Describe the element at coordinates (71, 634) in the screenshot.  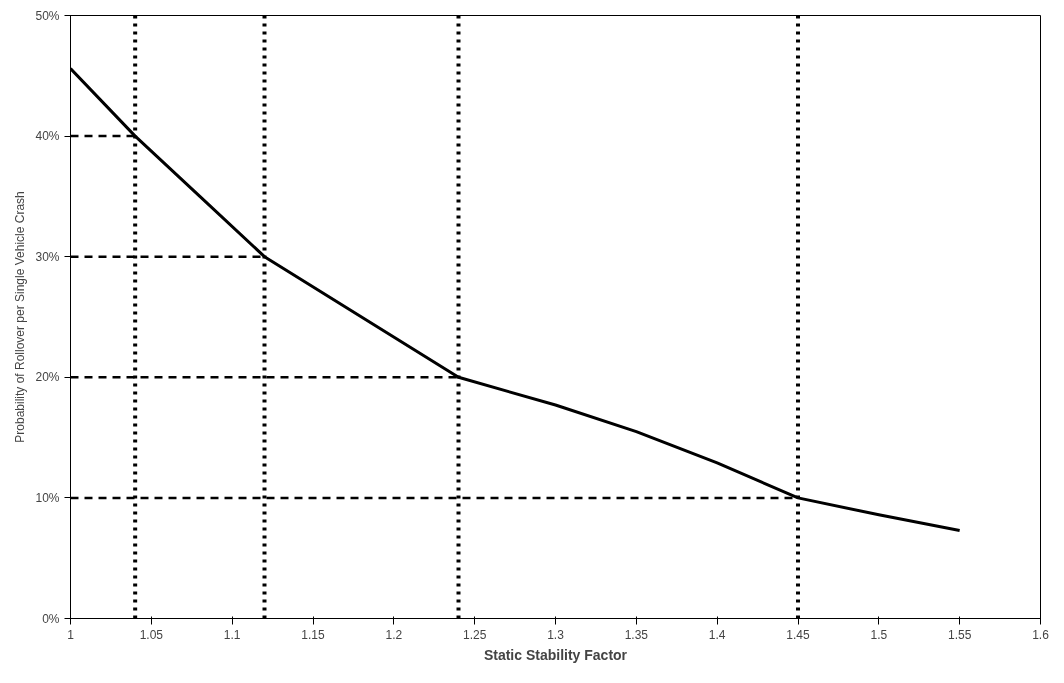
I see `x-tick-label: 1` at that location.